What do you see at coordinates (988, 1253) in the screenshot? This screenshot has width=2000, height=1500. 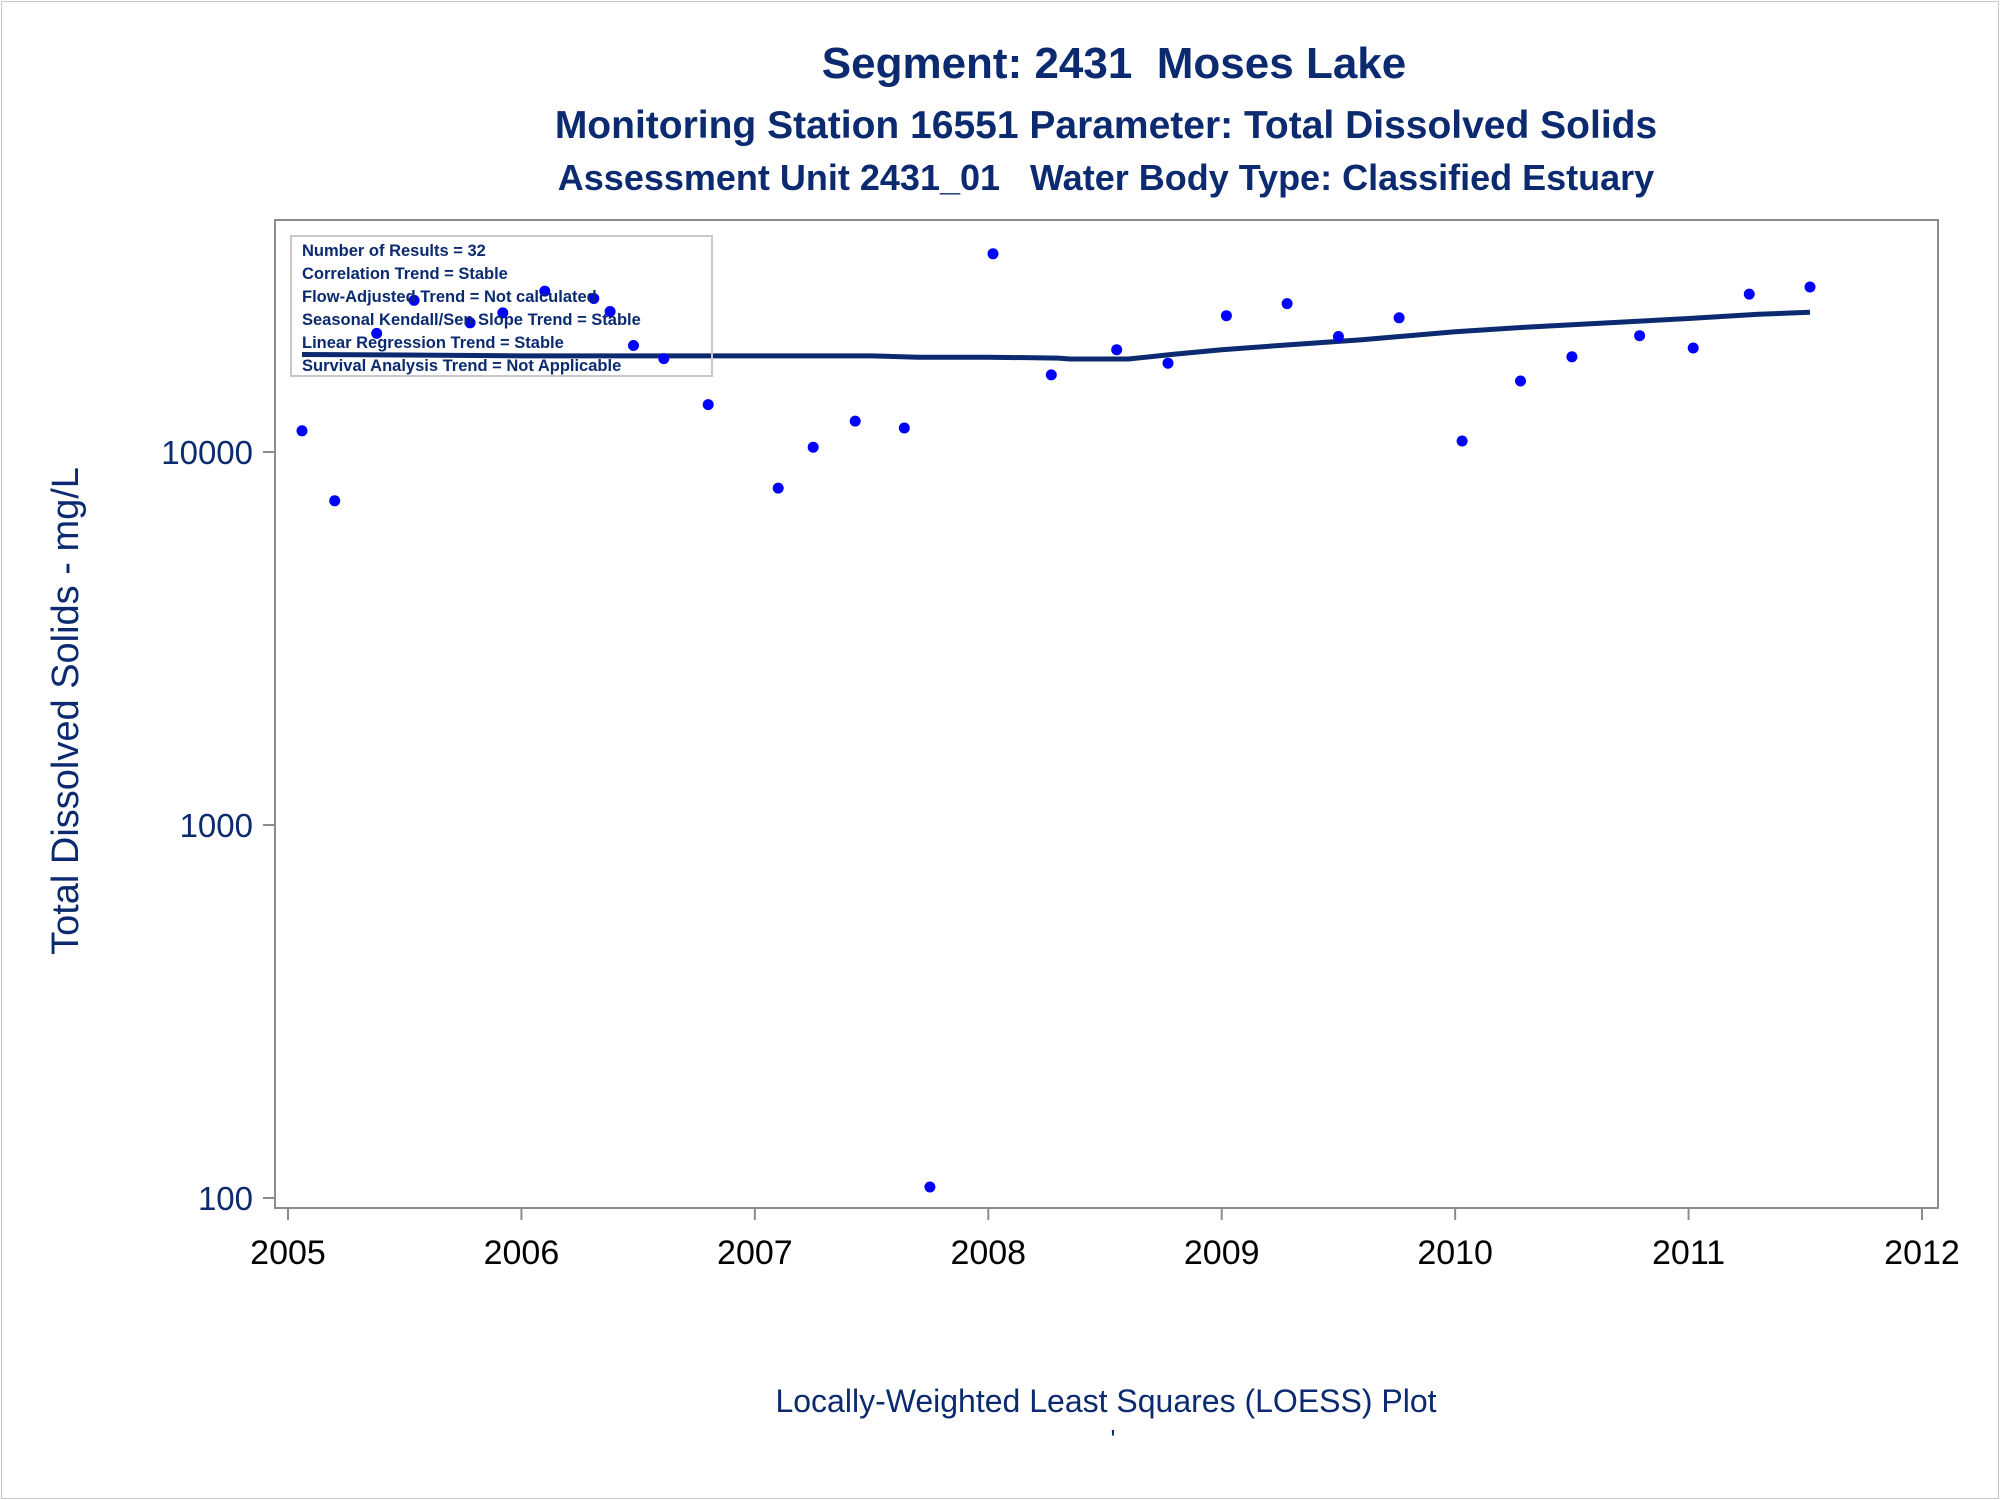 I see `x-tick-label: 2008` at bounding box center [988, 1253].